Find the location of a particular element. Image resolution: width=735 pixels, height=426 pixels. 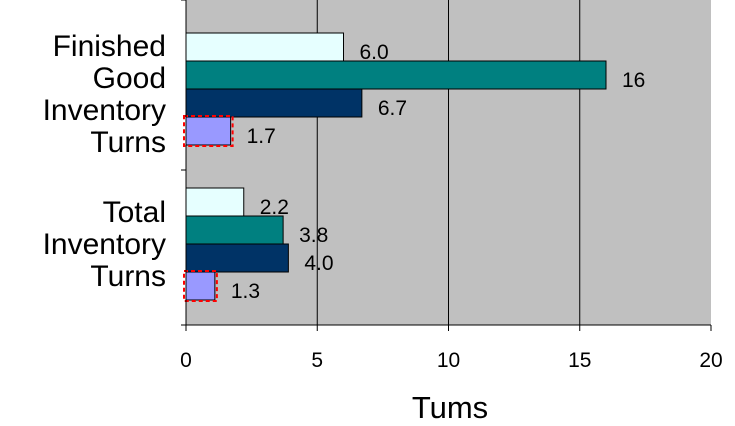

x-tick-labels: 0 5 10 15 20 is located at coordinates (451, 360).